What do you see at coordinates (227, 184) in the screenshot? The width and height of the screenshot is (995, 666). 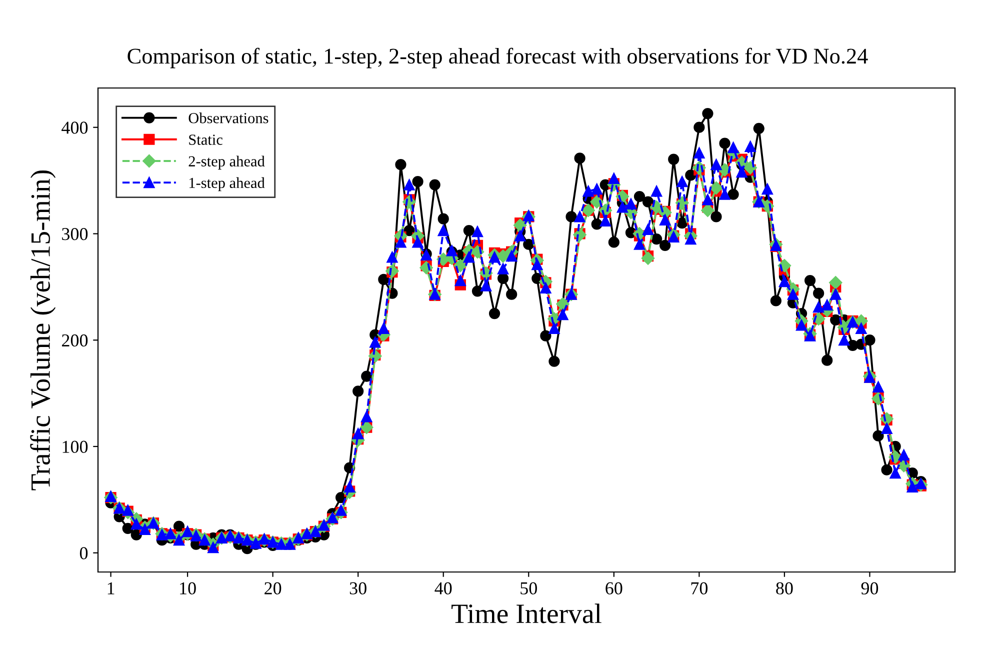 I see `legend-label: 1-step ahead` at bounding box center [227, 184].